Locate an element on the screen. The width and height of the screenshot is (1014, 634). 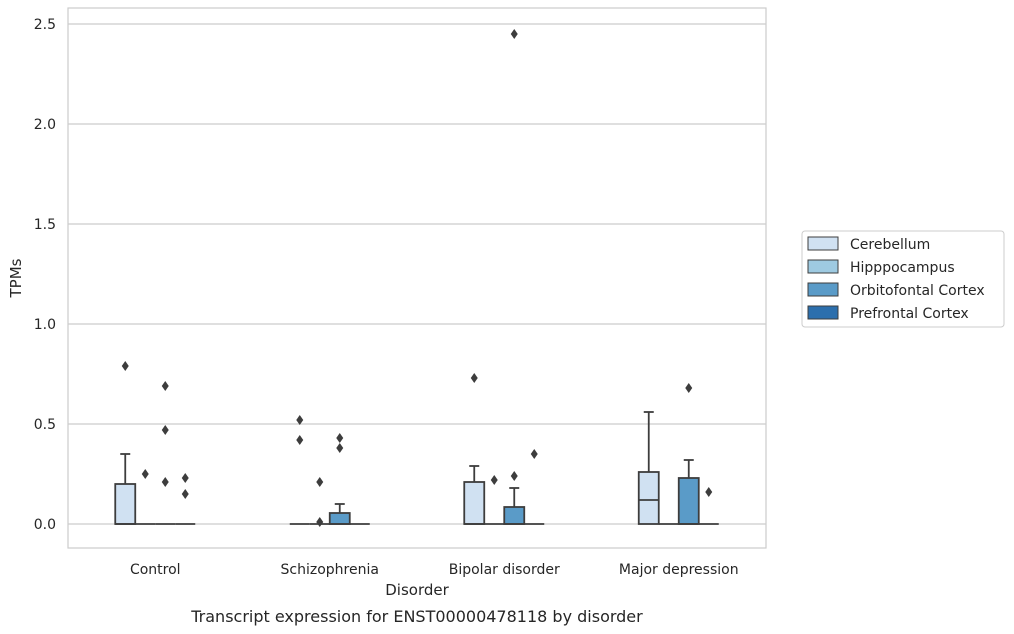
legend-item: Cerebellum is located at coordinates (868, 244).